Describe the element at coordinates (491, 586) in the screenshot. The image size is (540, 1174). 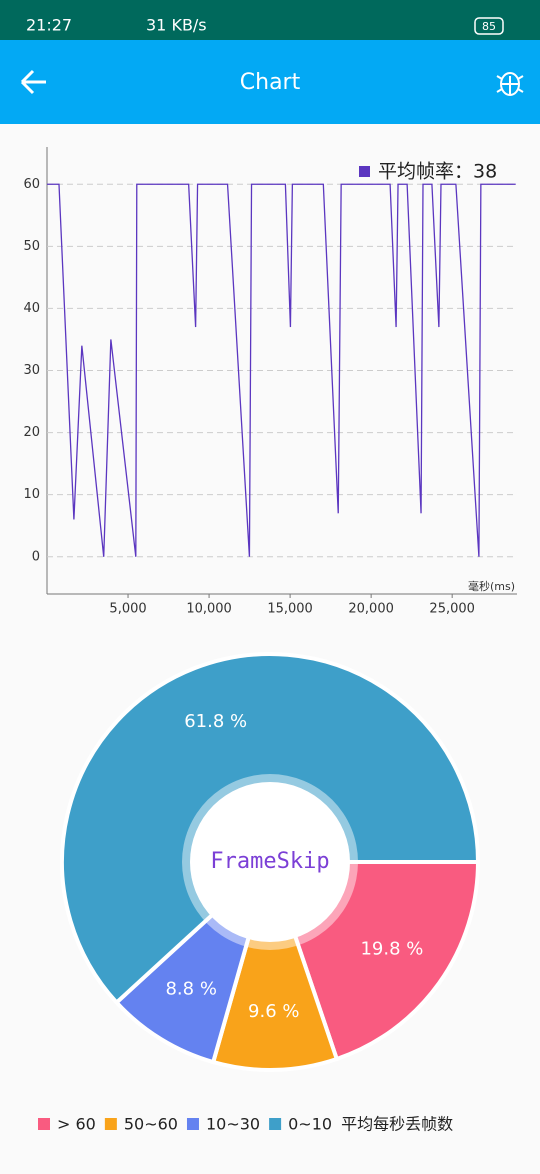
I see `x-axis-label: 毫秒(ms)` at that location.